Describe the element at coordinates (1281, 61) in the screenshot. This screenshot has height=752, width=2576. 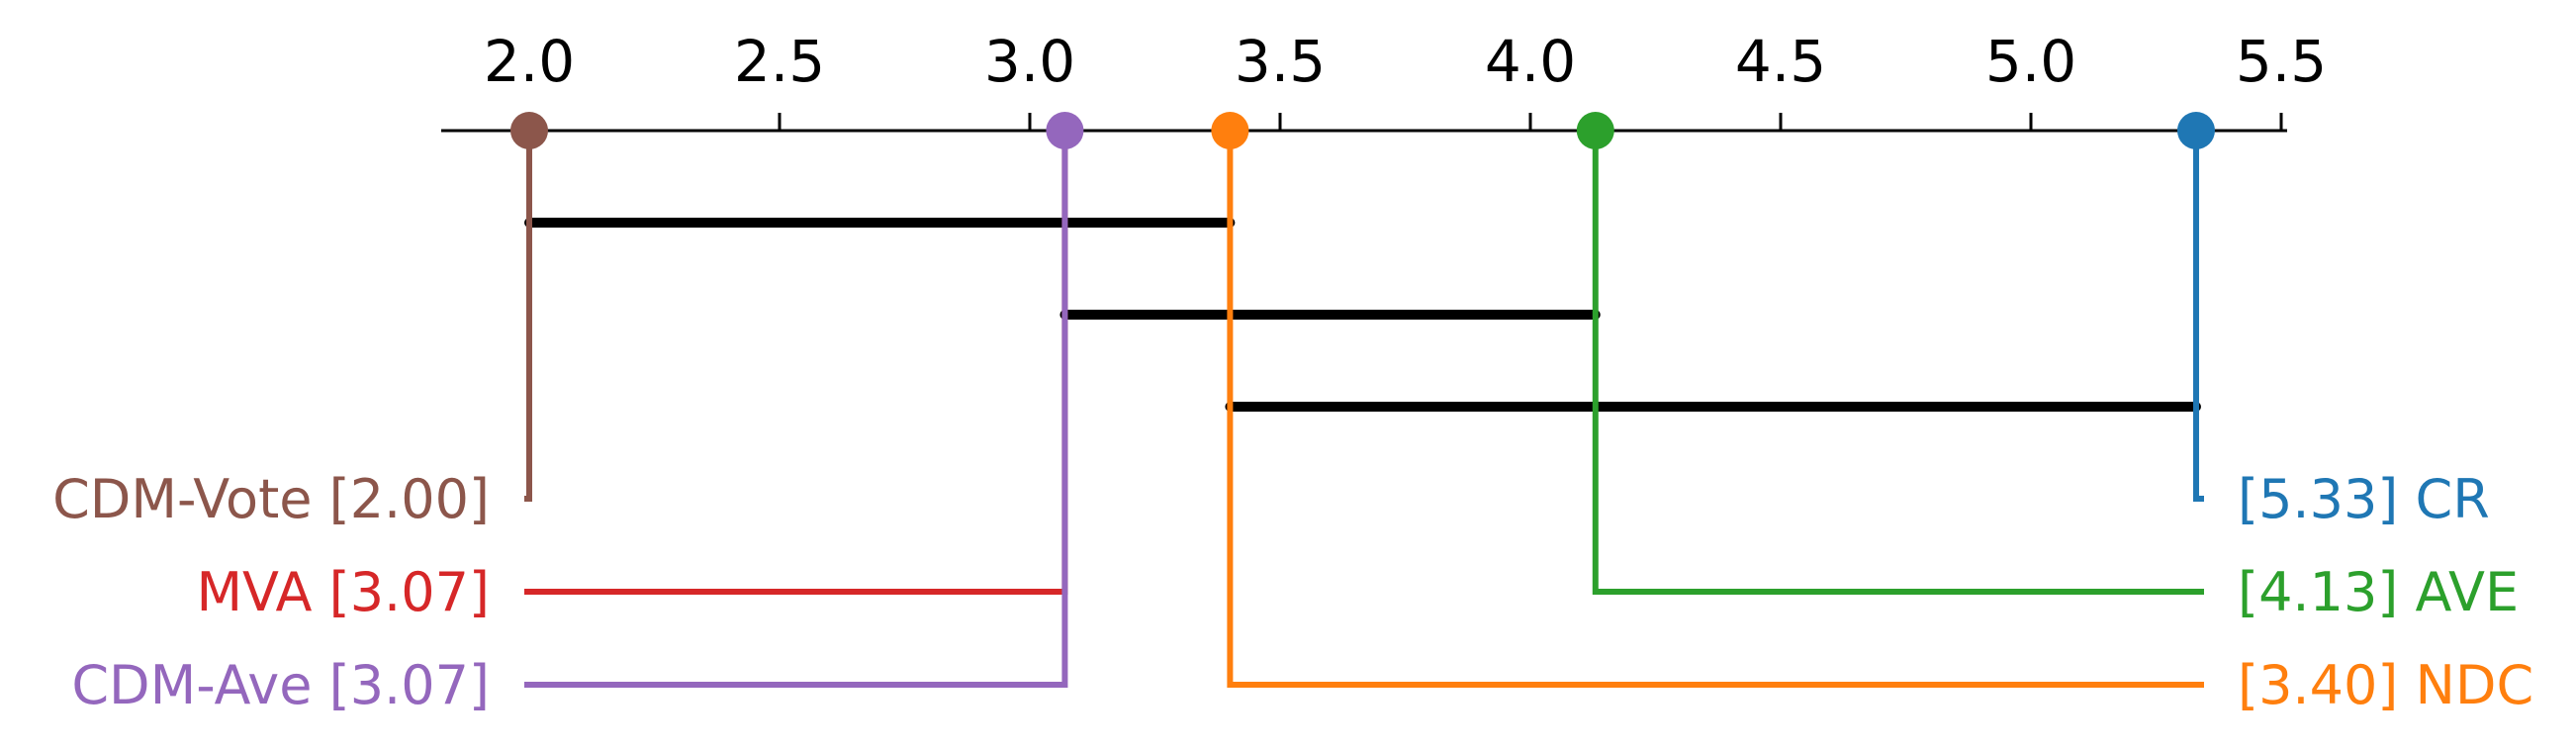
I see `tick-label: 3.5` at that location.